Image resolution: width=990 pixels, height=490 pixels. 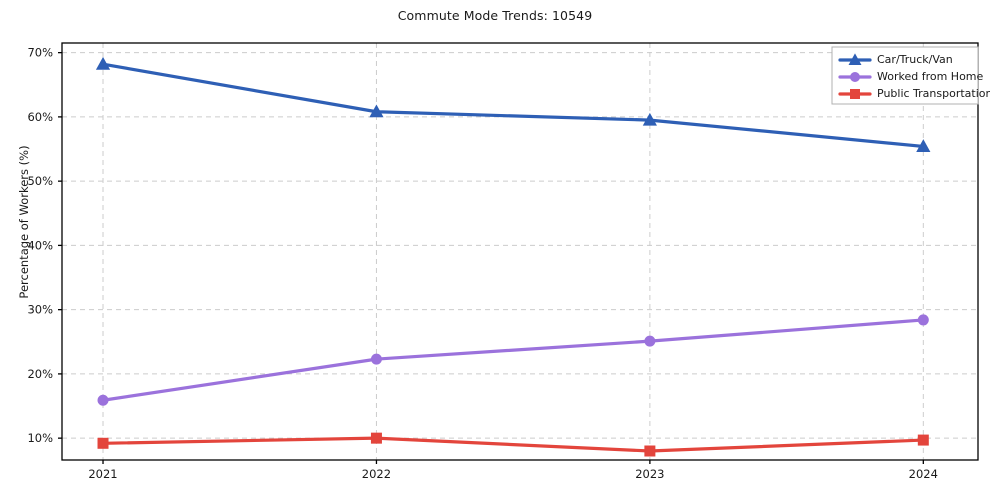 What do you see at coordinates (649, 474) in the screenshot?
I see `x-tick-label: 2023` at bounding box center [649, 474].